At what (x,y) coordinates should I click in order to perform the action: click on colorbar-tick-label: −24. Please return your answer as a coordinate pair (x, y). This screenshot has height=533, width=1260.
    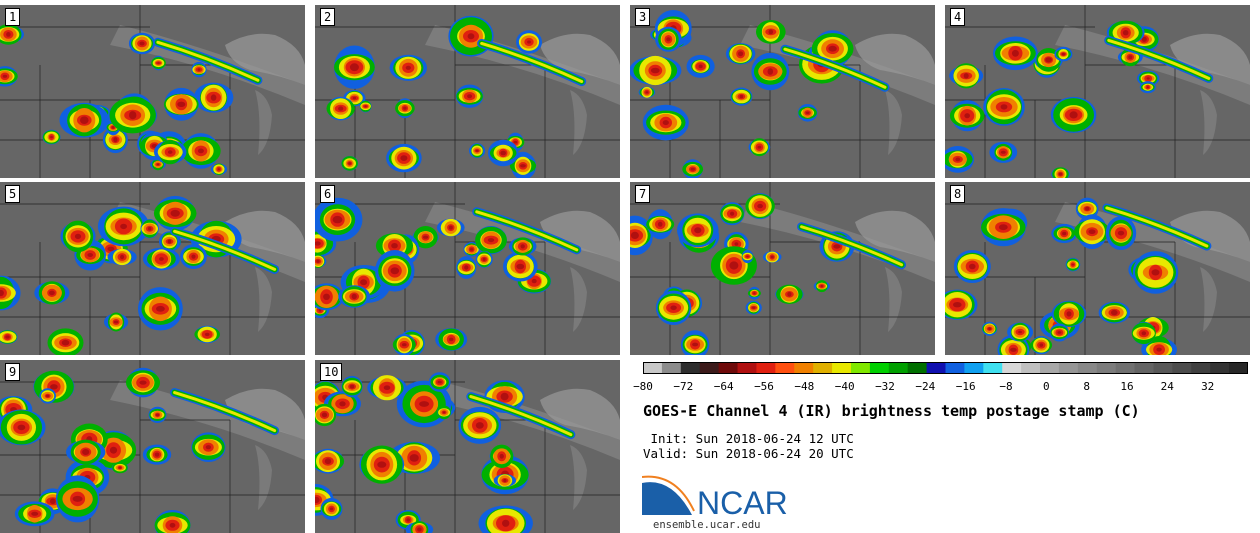
    Looking at the image, I should click on (925, 386).